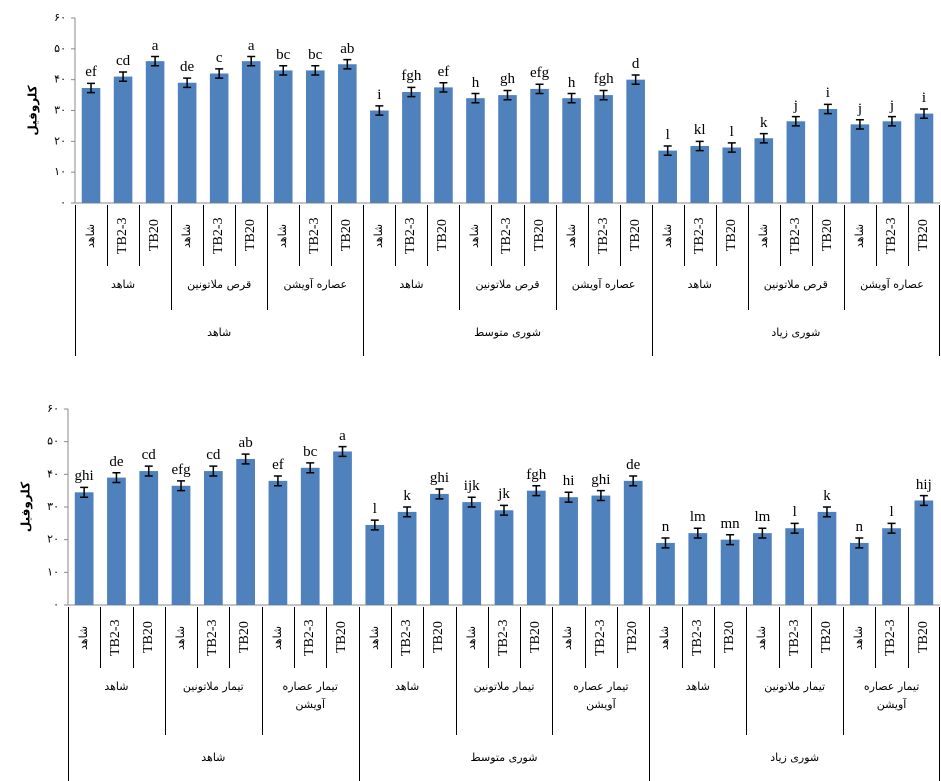 Image resolution: width=941 pixels, height=781 pixels. Describe the element at coordinates (342, 435) in the screenshot. I see `significance-letter: a` at that location.